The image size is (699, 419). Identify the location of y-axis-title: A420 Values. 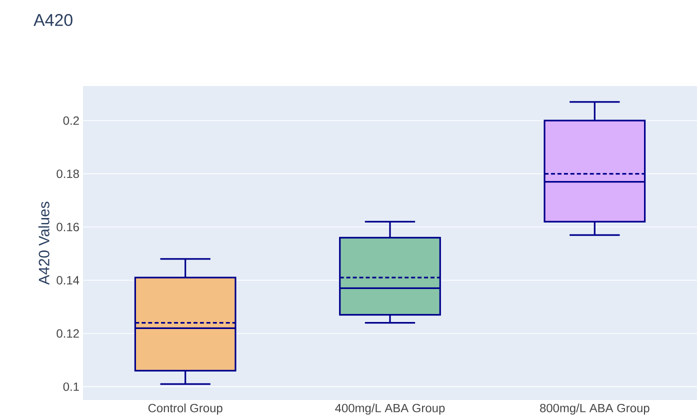
(44, 243).